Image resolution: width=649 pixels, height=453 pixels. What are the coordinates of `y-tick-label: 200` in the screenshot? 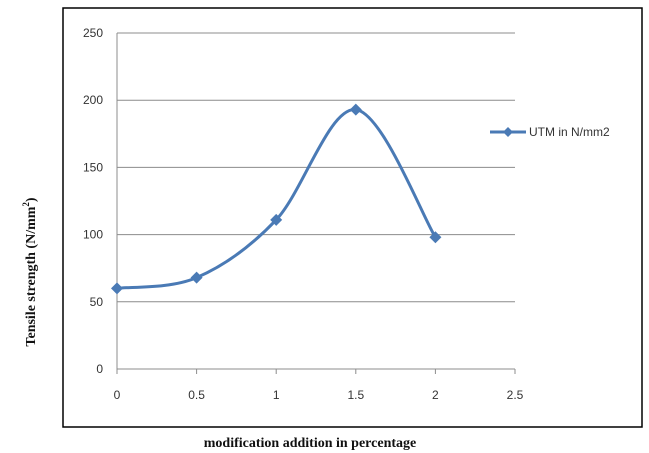 It's located at (93, 100).